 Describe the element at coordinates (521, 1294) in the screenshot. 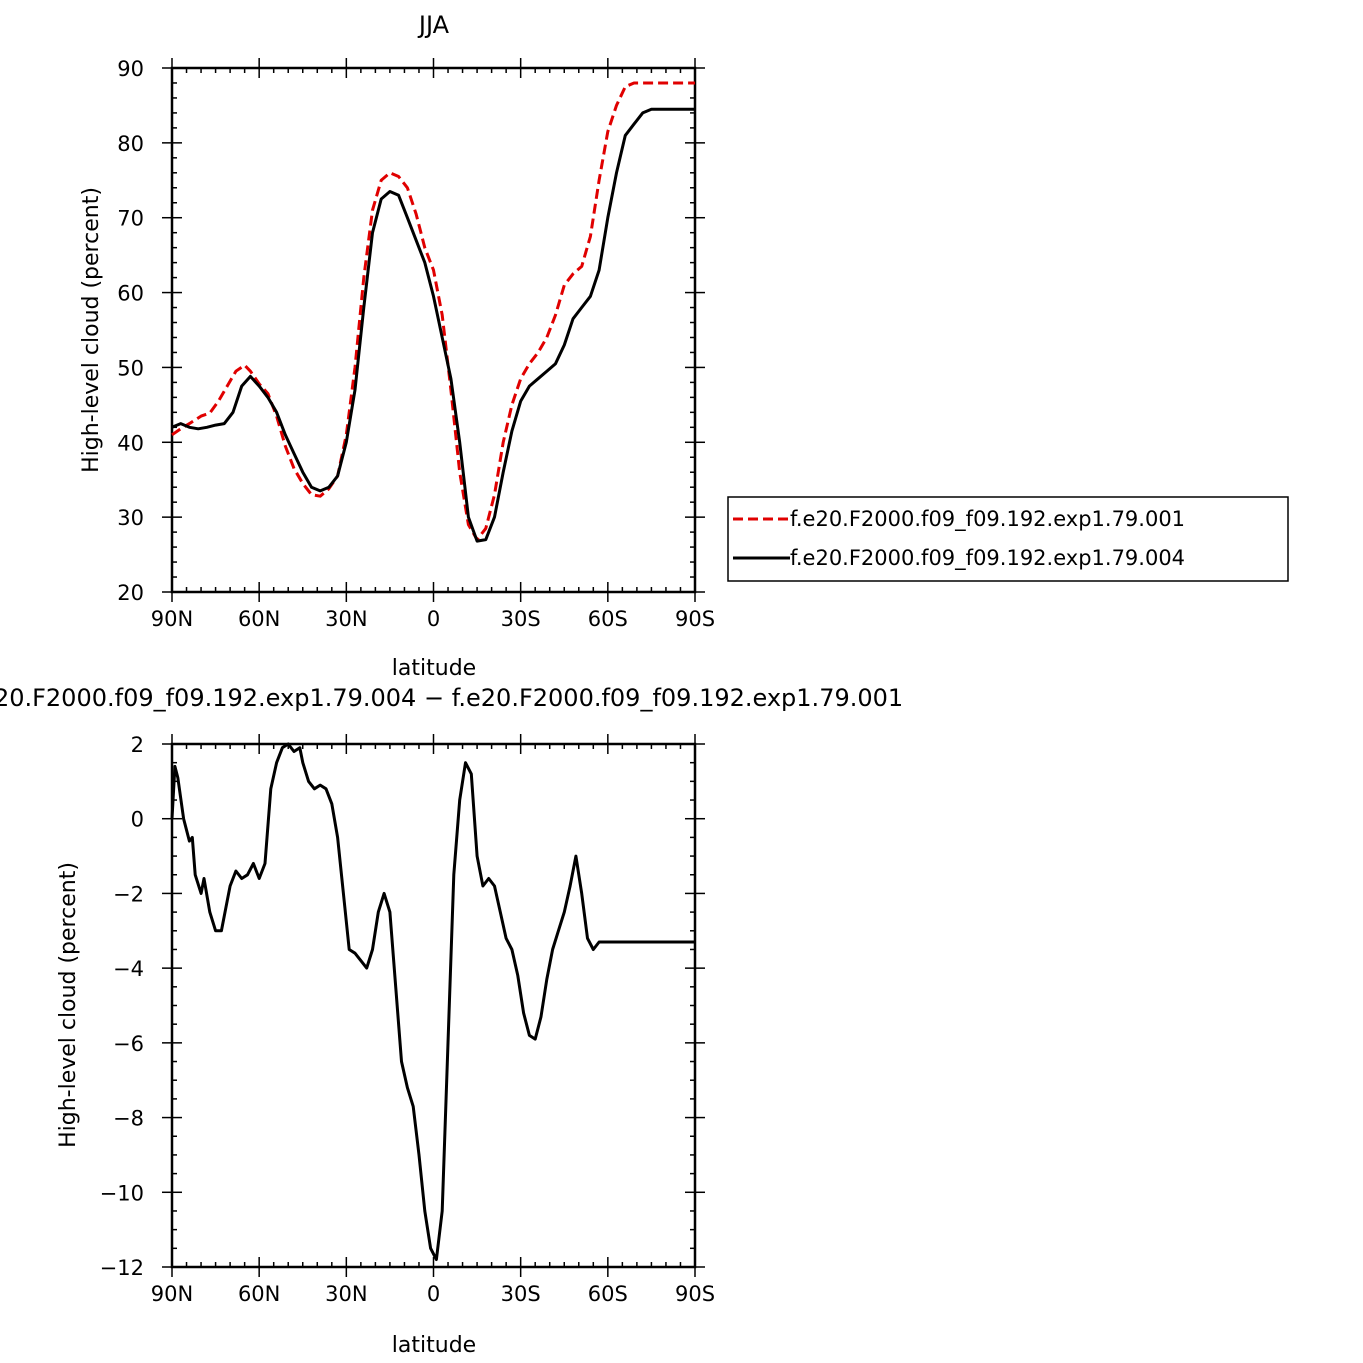

I see `bottom-x-tick-label: 30S` at that location.